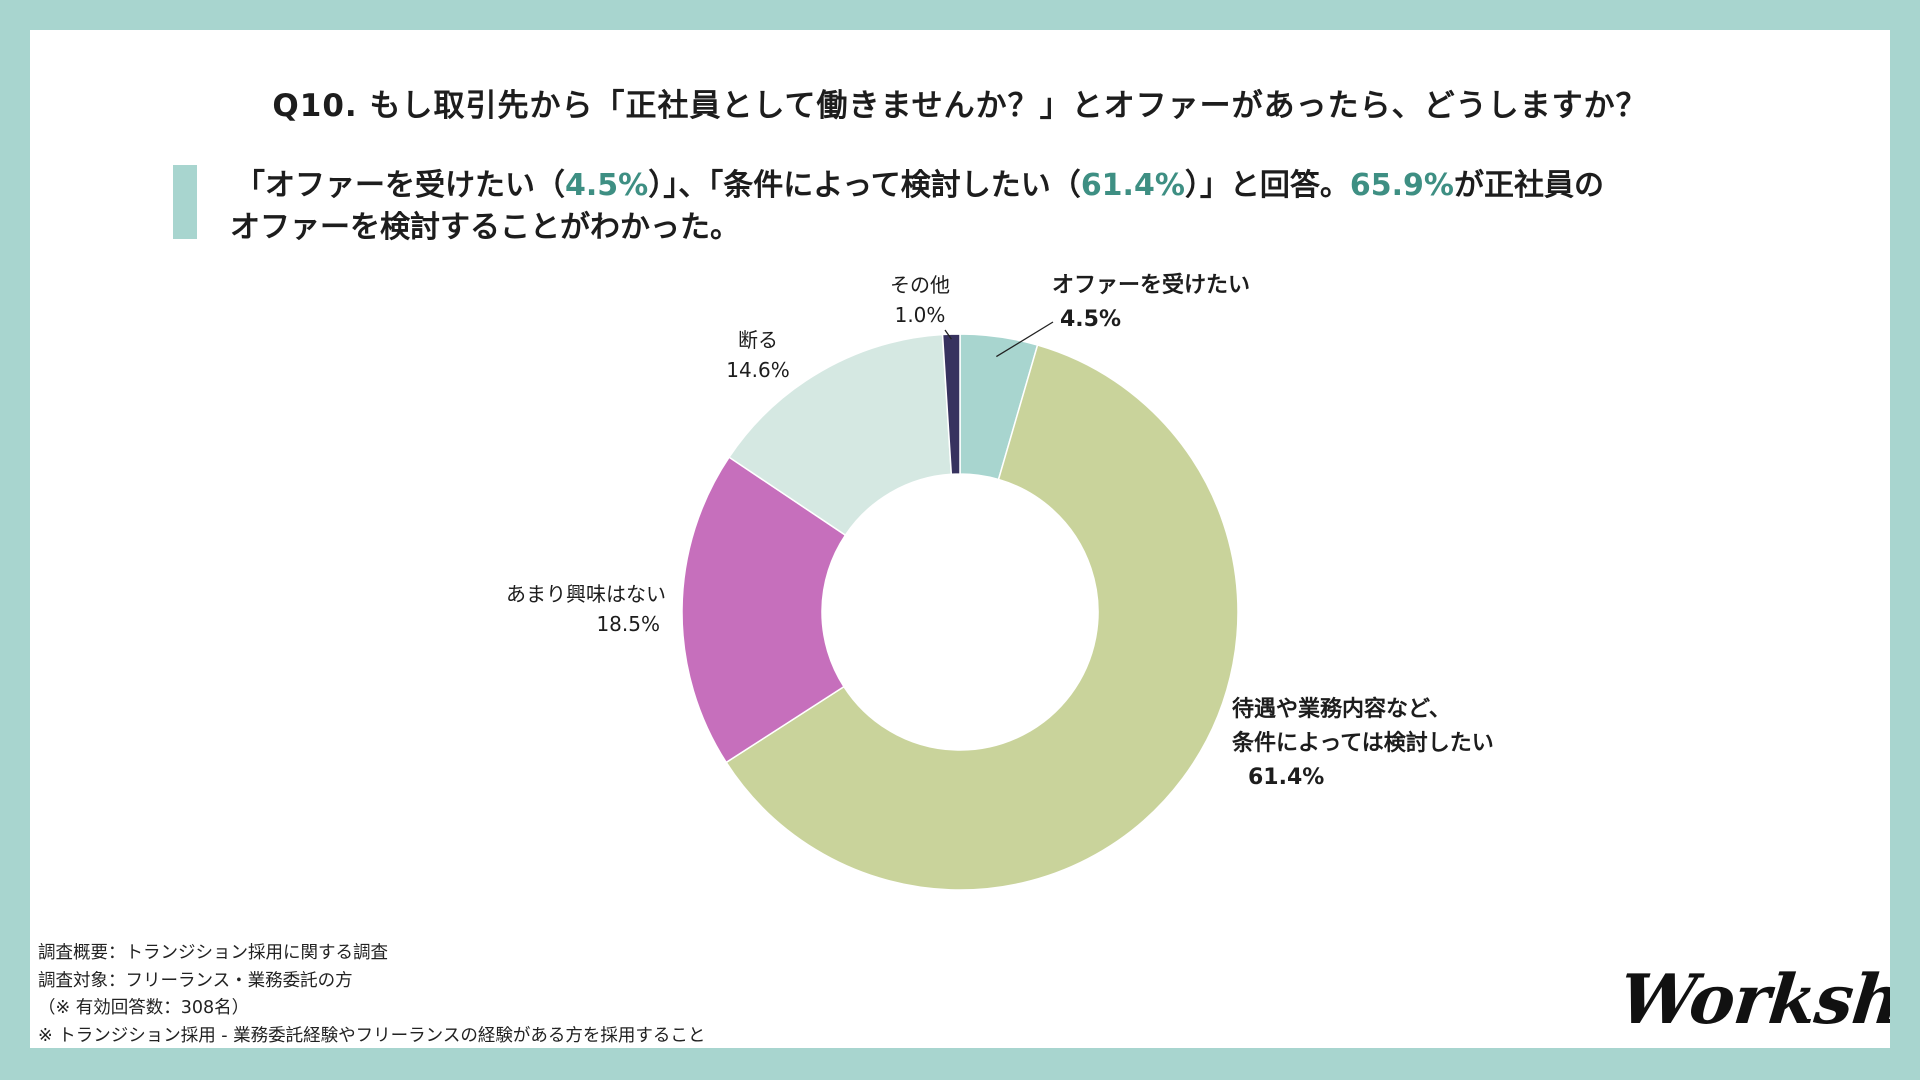 The width and height of the screenshot is (1920, 1080). Describe the element at coordinates (1090, 319) in the screenshot. I see `label-accept-offer-line-2: 4.5%` at that location.